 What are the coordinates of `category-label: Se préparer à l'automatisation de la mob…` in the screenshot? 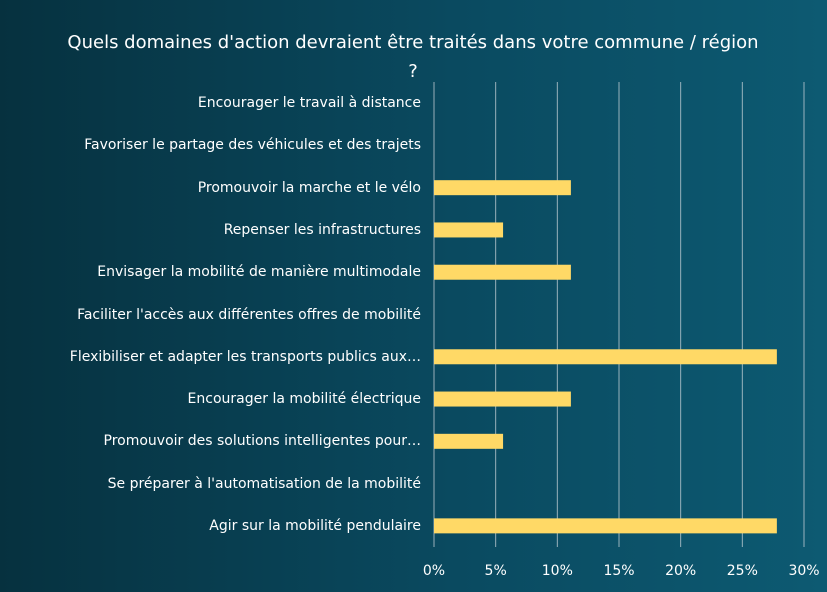 It's located at (264, 483).